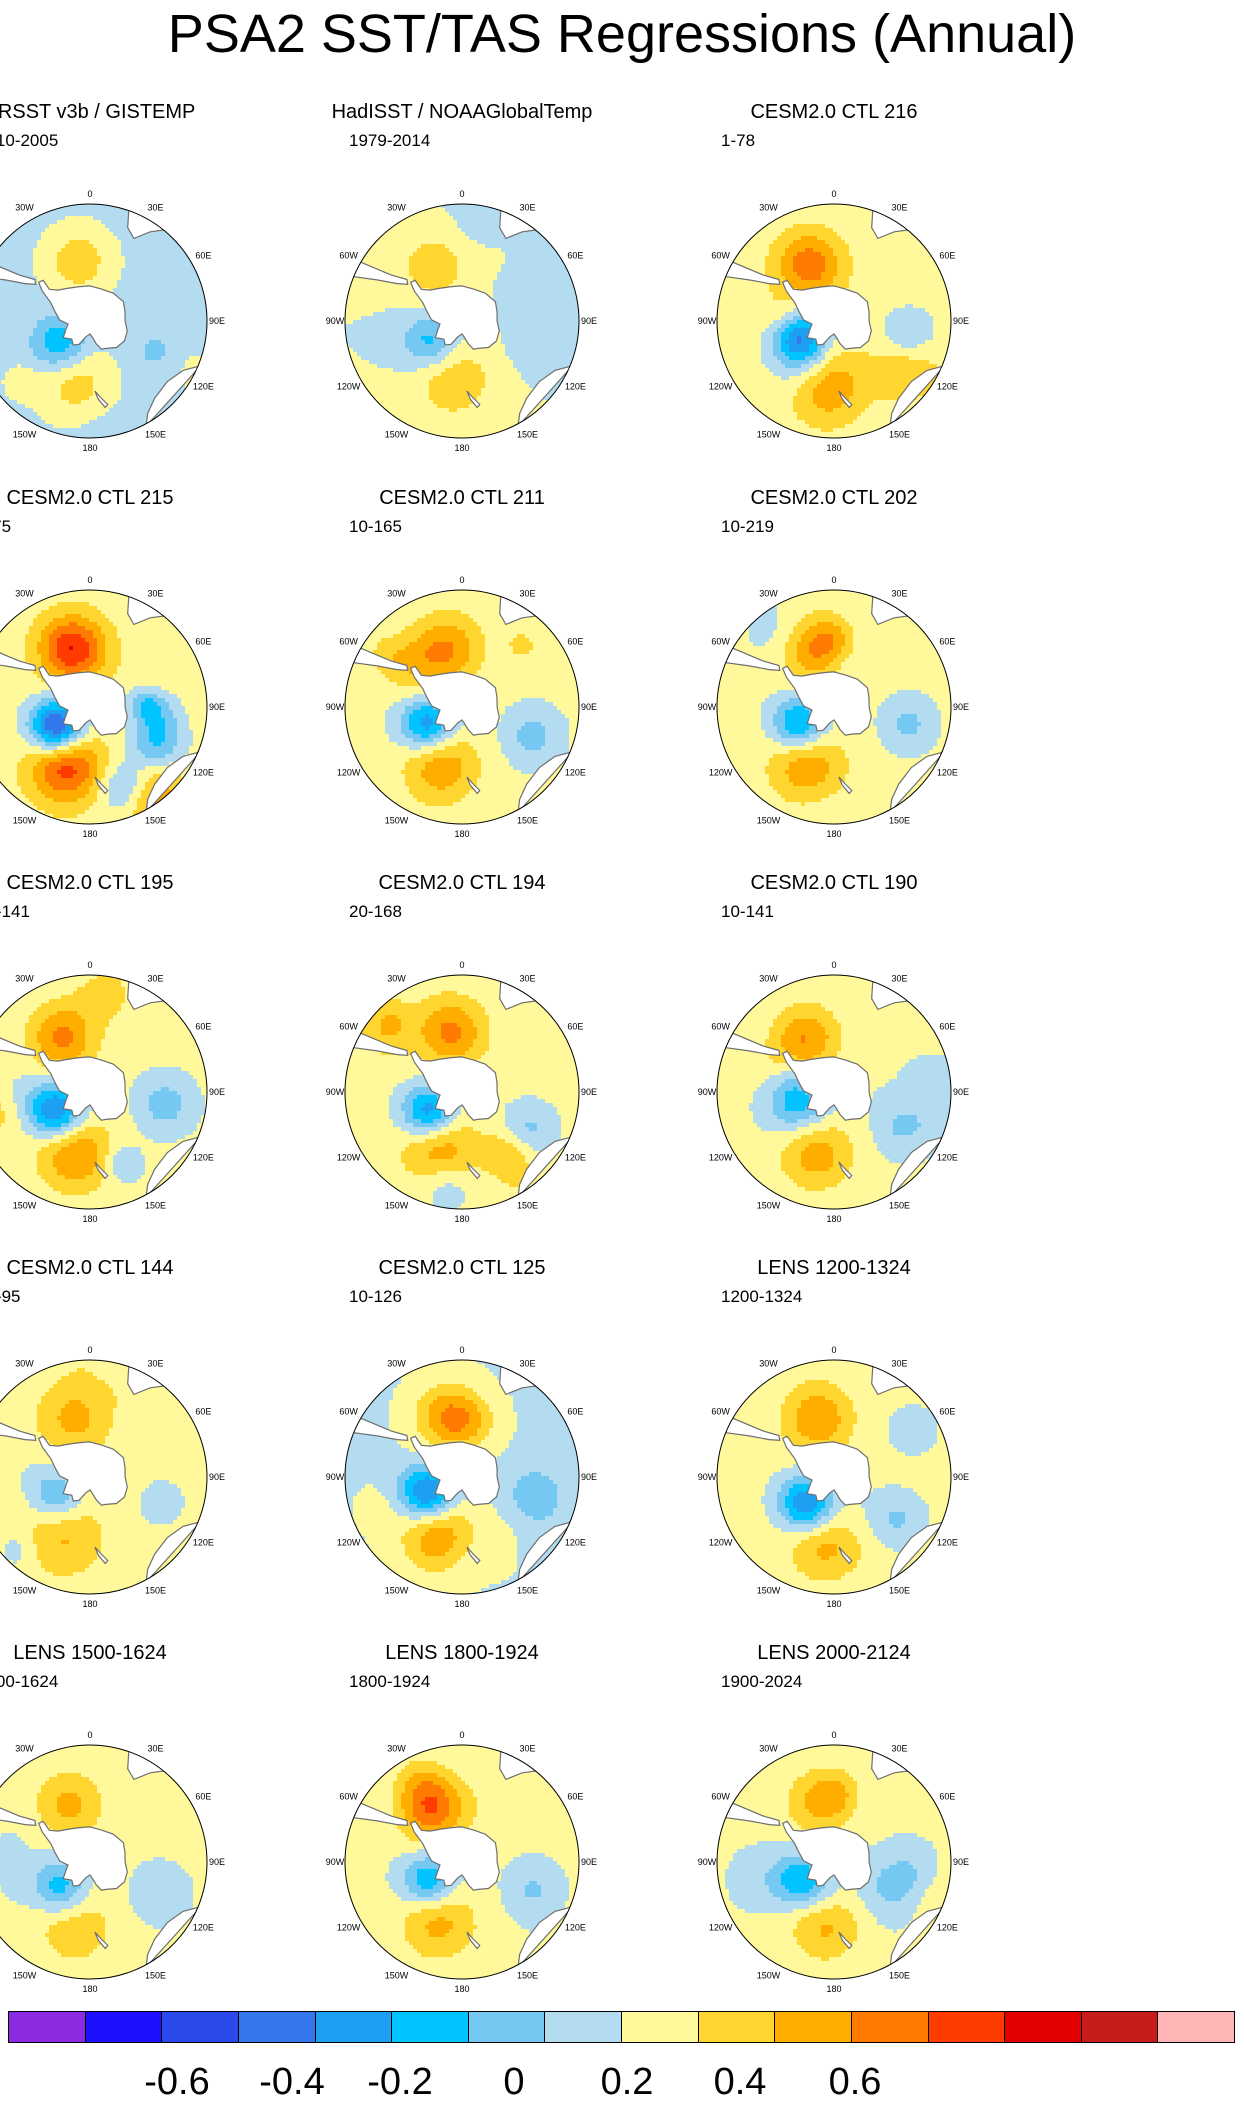 The width and height of the screenshot is (1244, 2111). What do you see at coordinates (292, 2082) in the screenshot?
I see `colorbar-tick-label: -0.4` at bounding box center [292, 2082].